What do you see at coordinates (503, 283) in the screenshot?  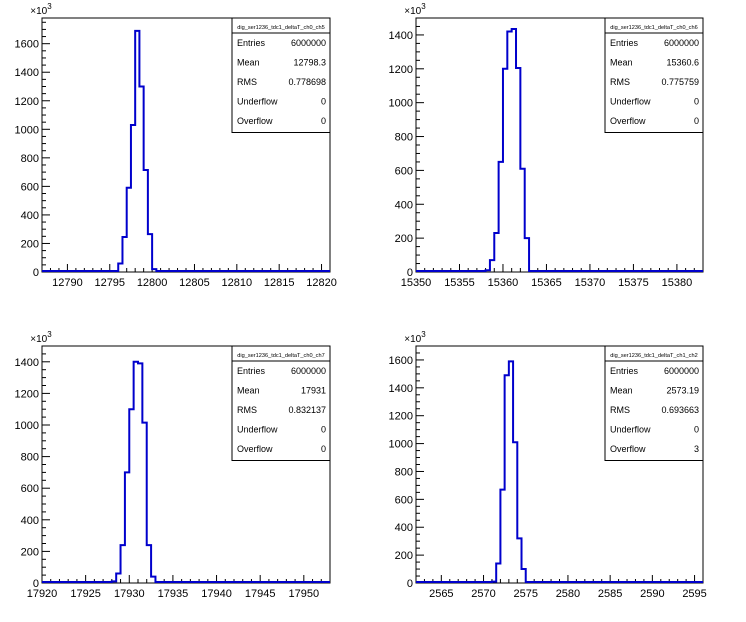 I see `x-tick-label: 15360` at bounding box center [503, 283].